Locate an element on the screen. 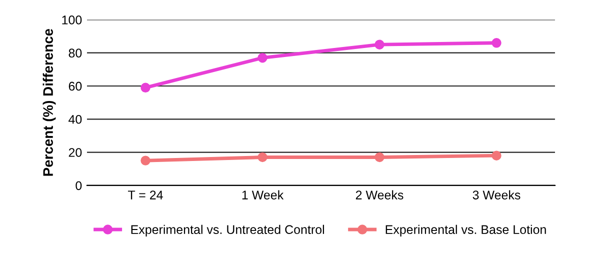  x-tick-label: 3 Weeks is located at coordinates (496, 195).